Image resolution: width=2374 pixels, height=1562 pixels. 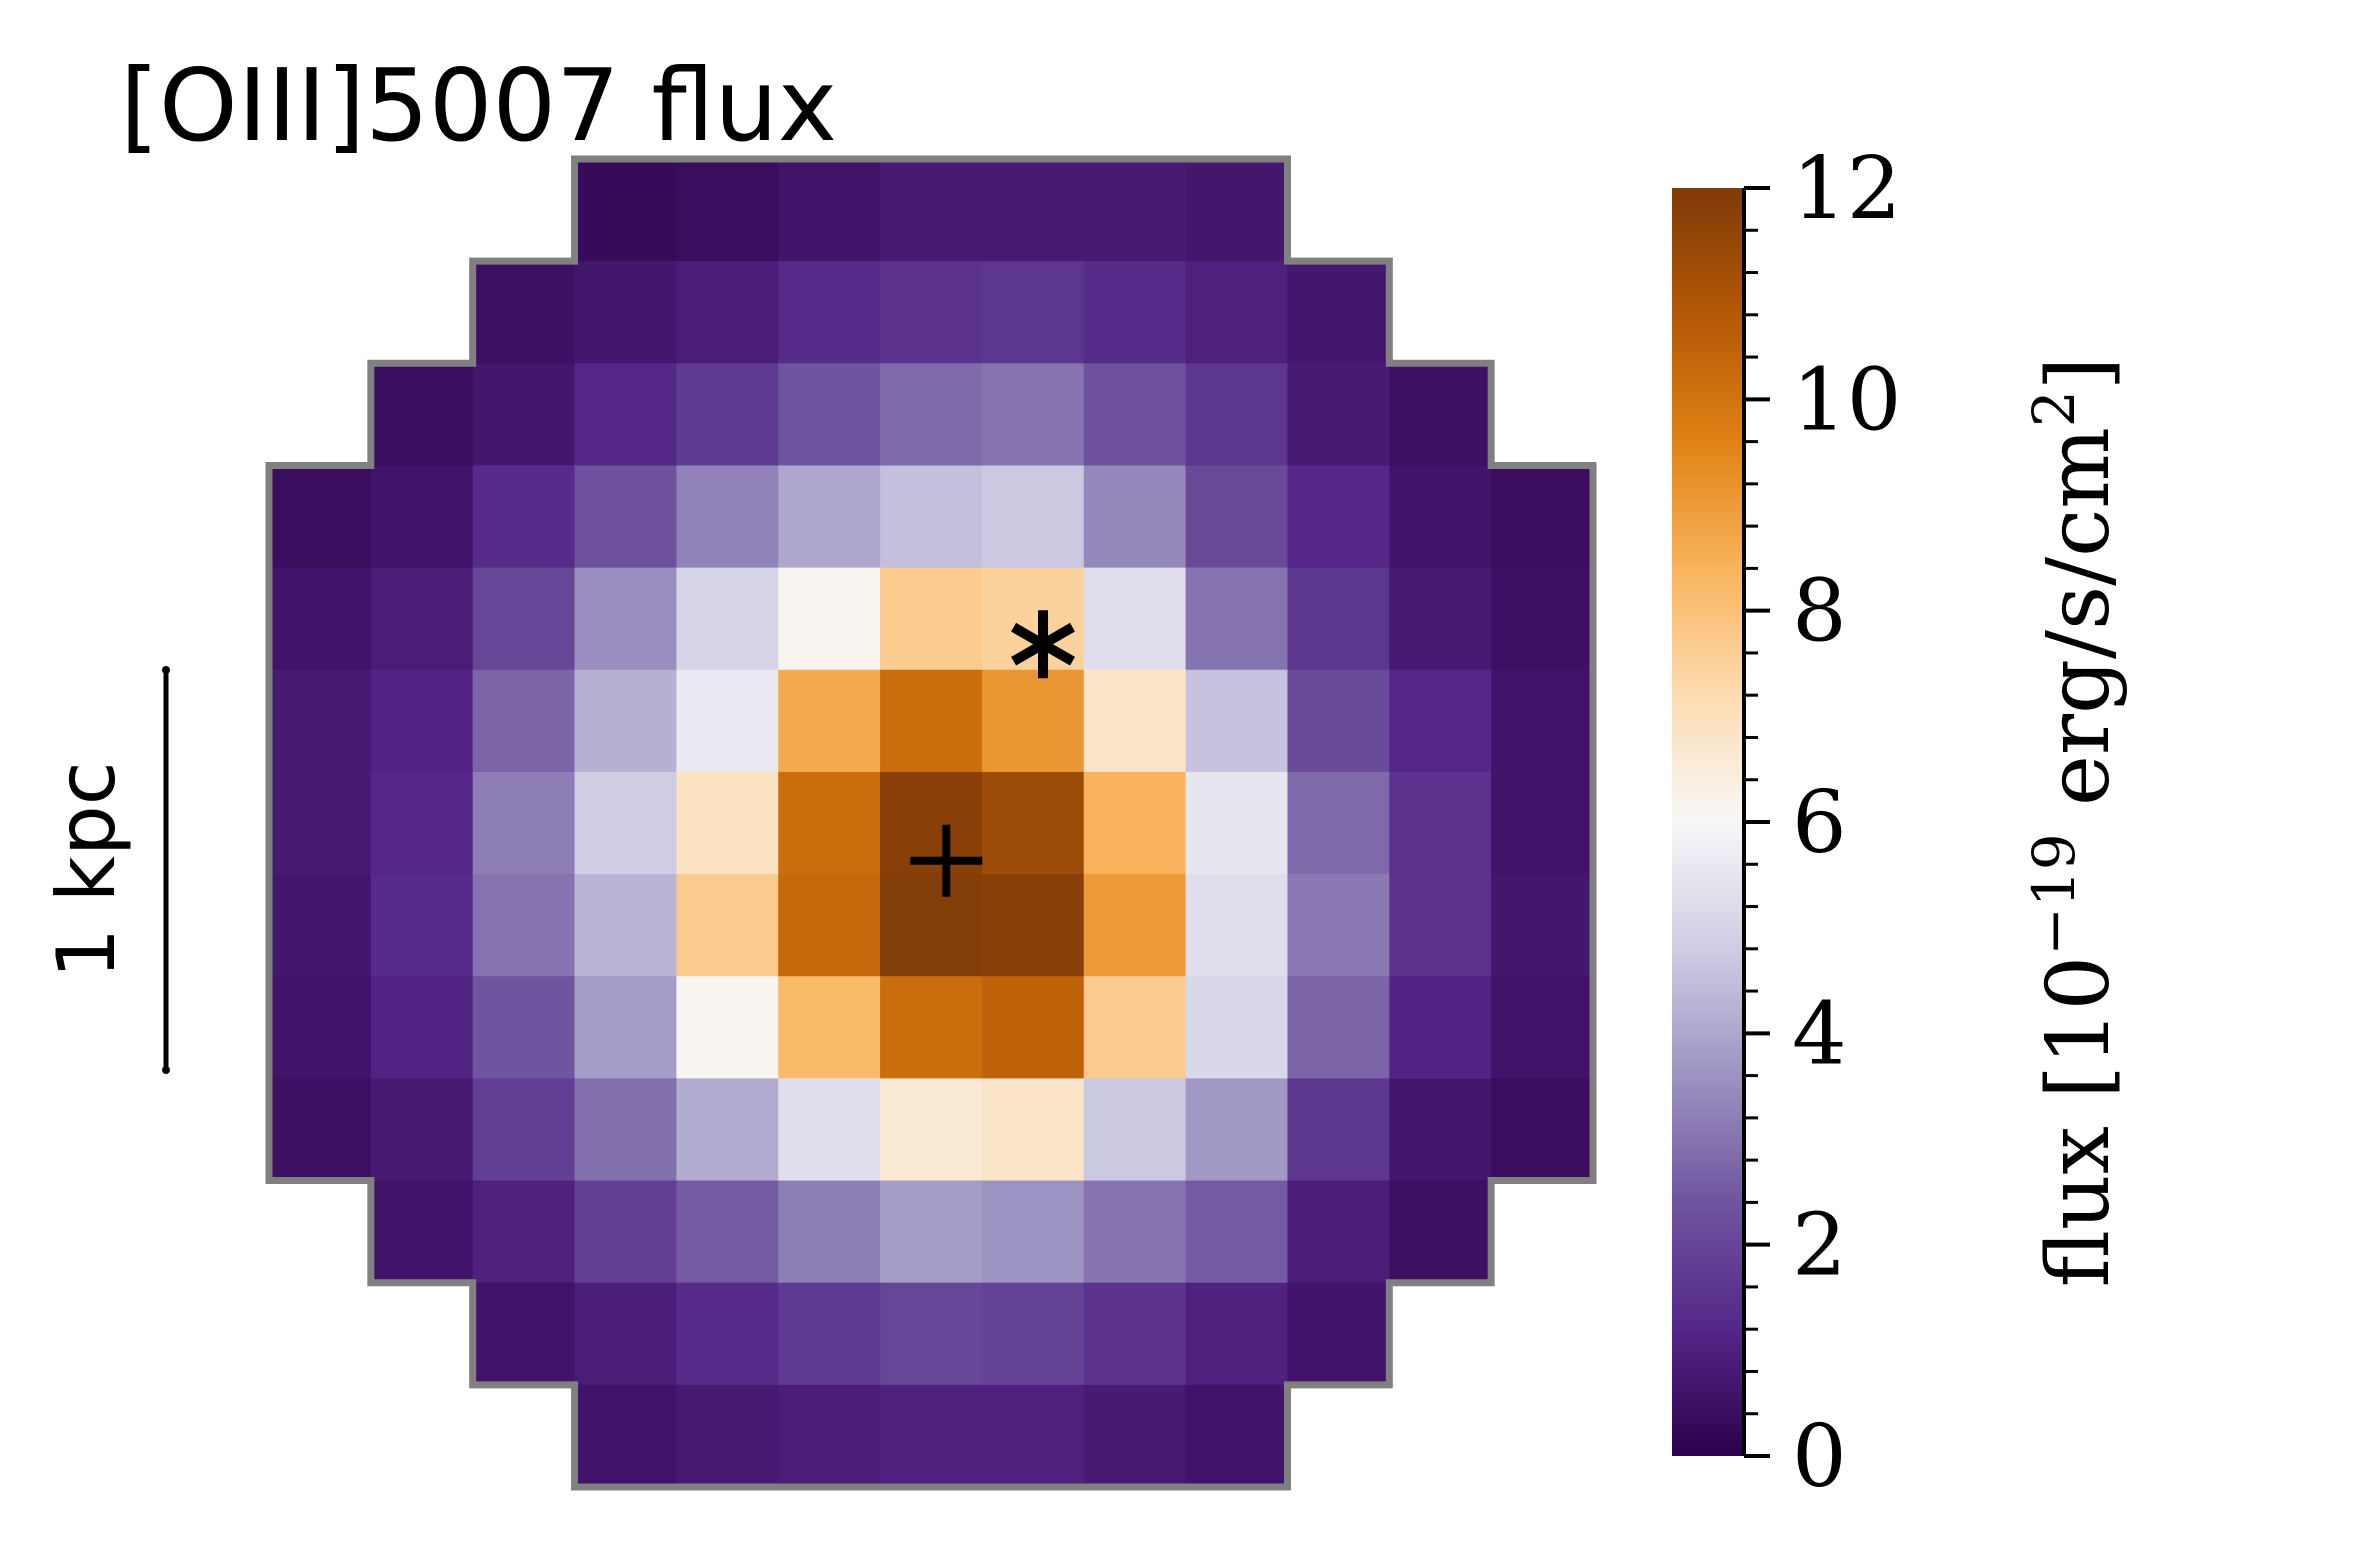 What do you see at coordinates (86, 869) in the screenshot?
I see `scale-bar-label: 1 kpc` at bounding box center [86, 869].